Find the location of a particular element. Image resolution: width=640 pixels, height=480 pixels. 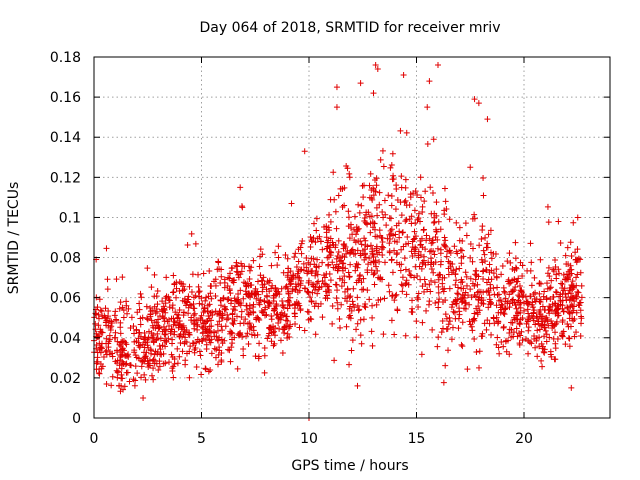

y-tick-label: 0.06 is located at coordinates (65, 299).